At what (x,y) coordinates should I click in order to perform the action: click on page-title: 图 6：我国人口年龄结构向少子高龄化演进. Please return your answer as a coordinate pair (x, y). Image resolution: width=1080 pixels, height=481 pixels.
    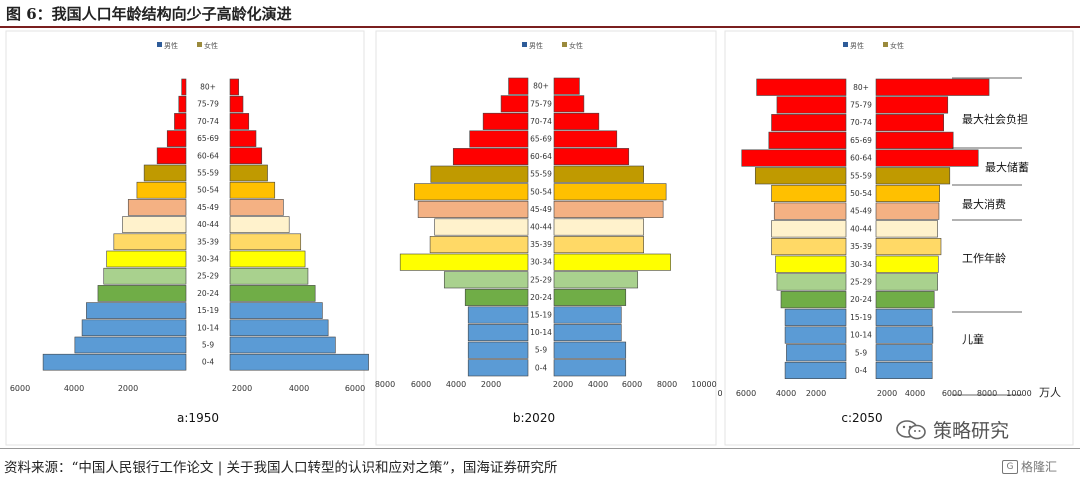
    Looking at the image, I should click on (149, 14).